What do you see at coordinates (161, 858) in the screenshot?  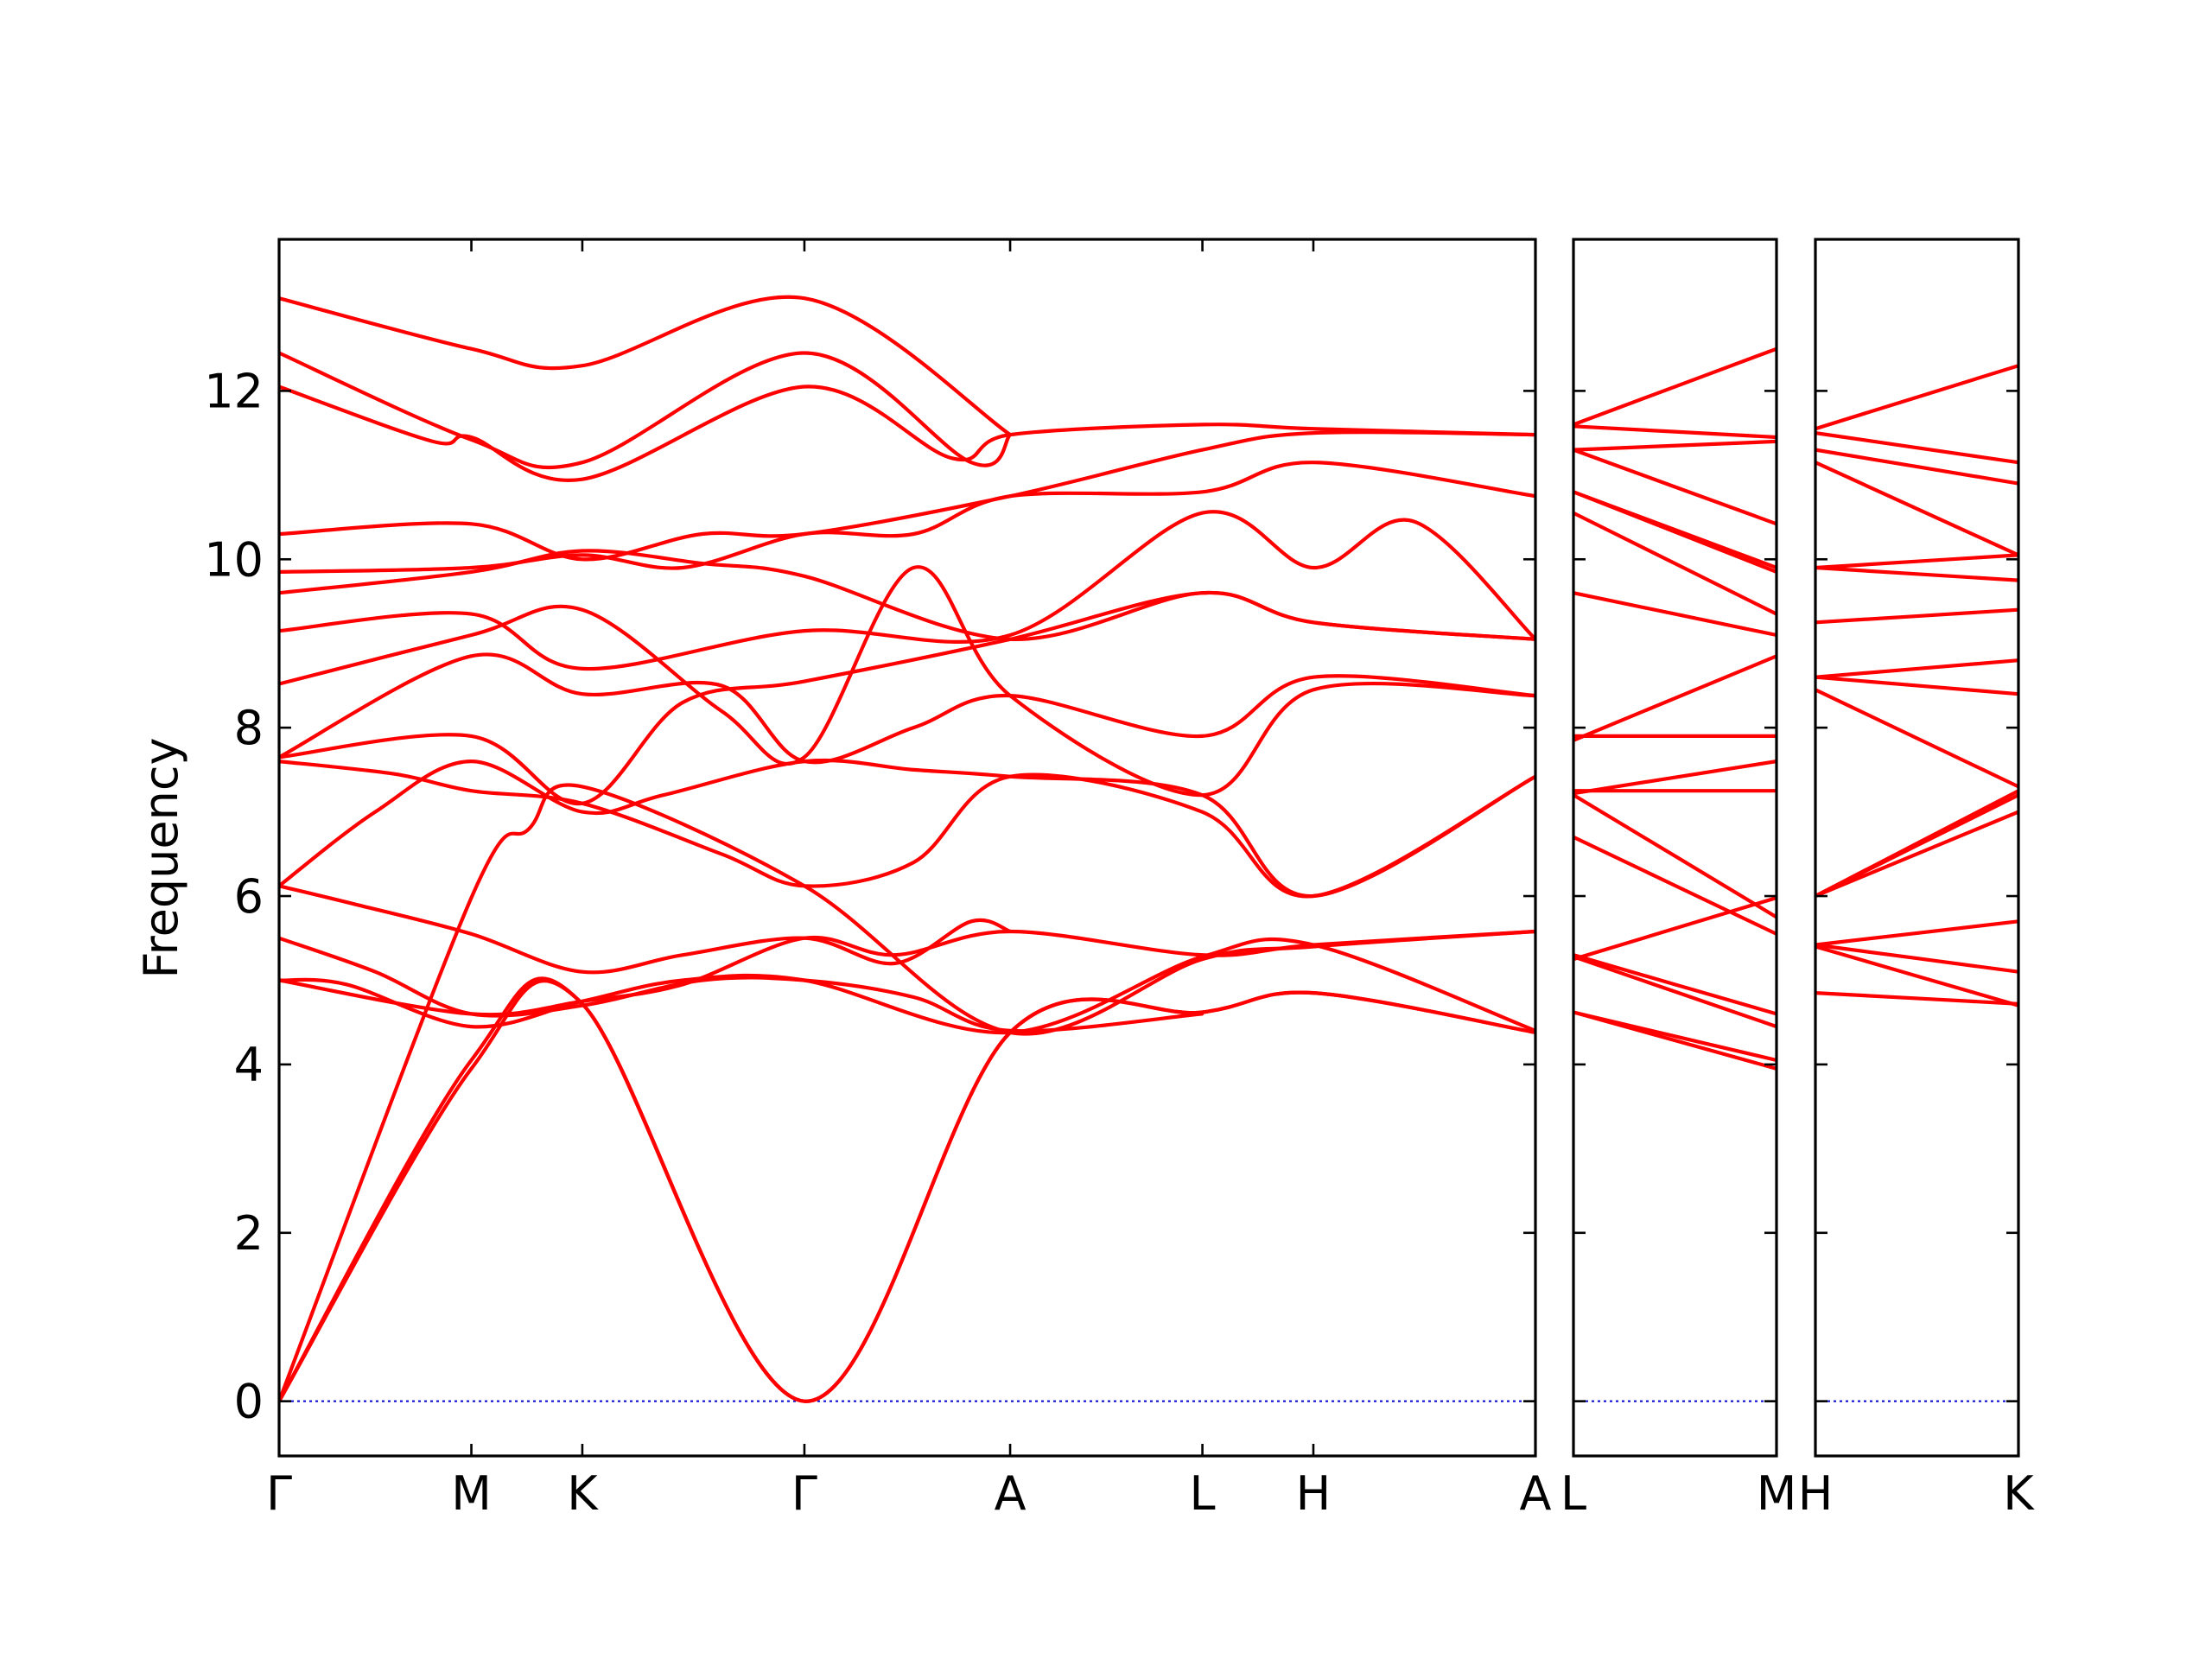 I see `y-axis-label: Frequency` at bounding box center [161, 858].